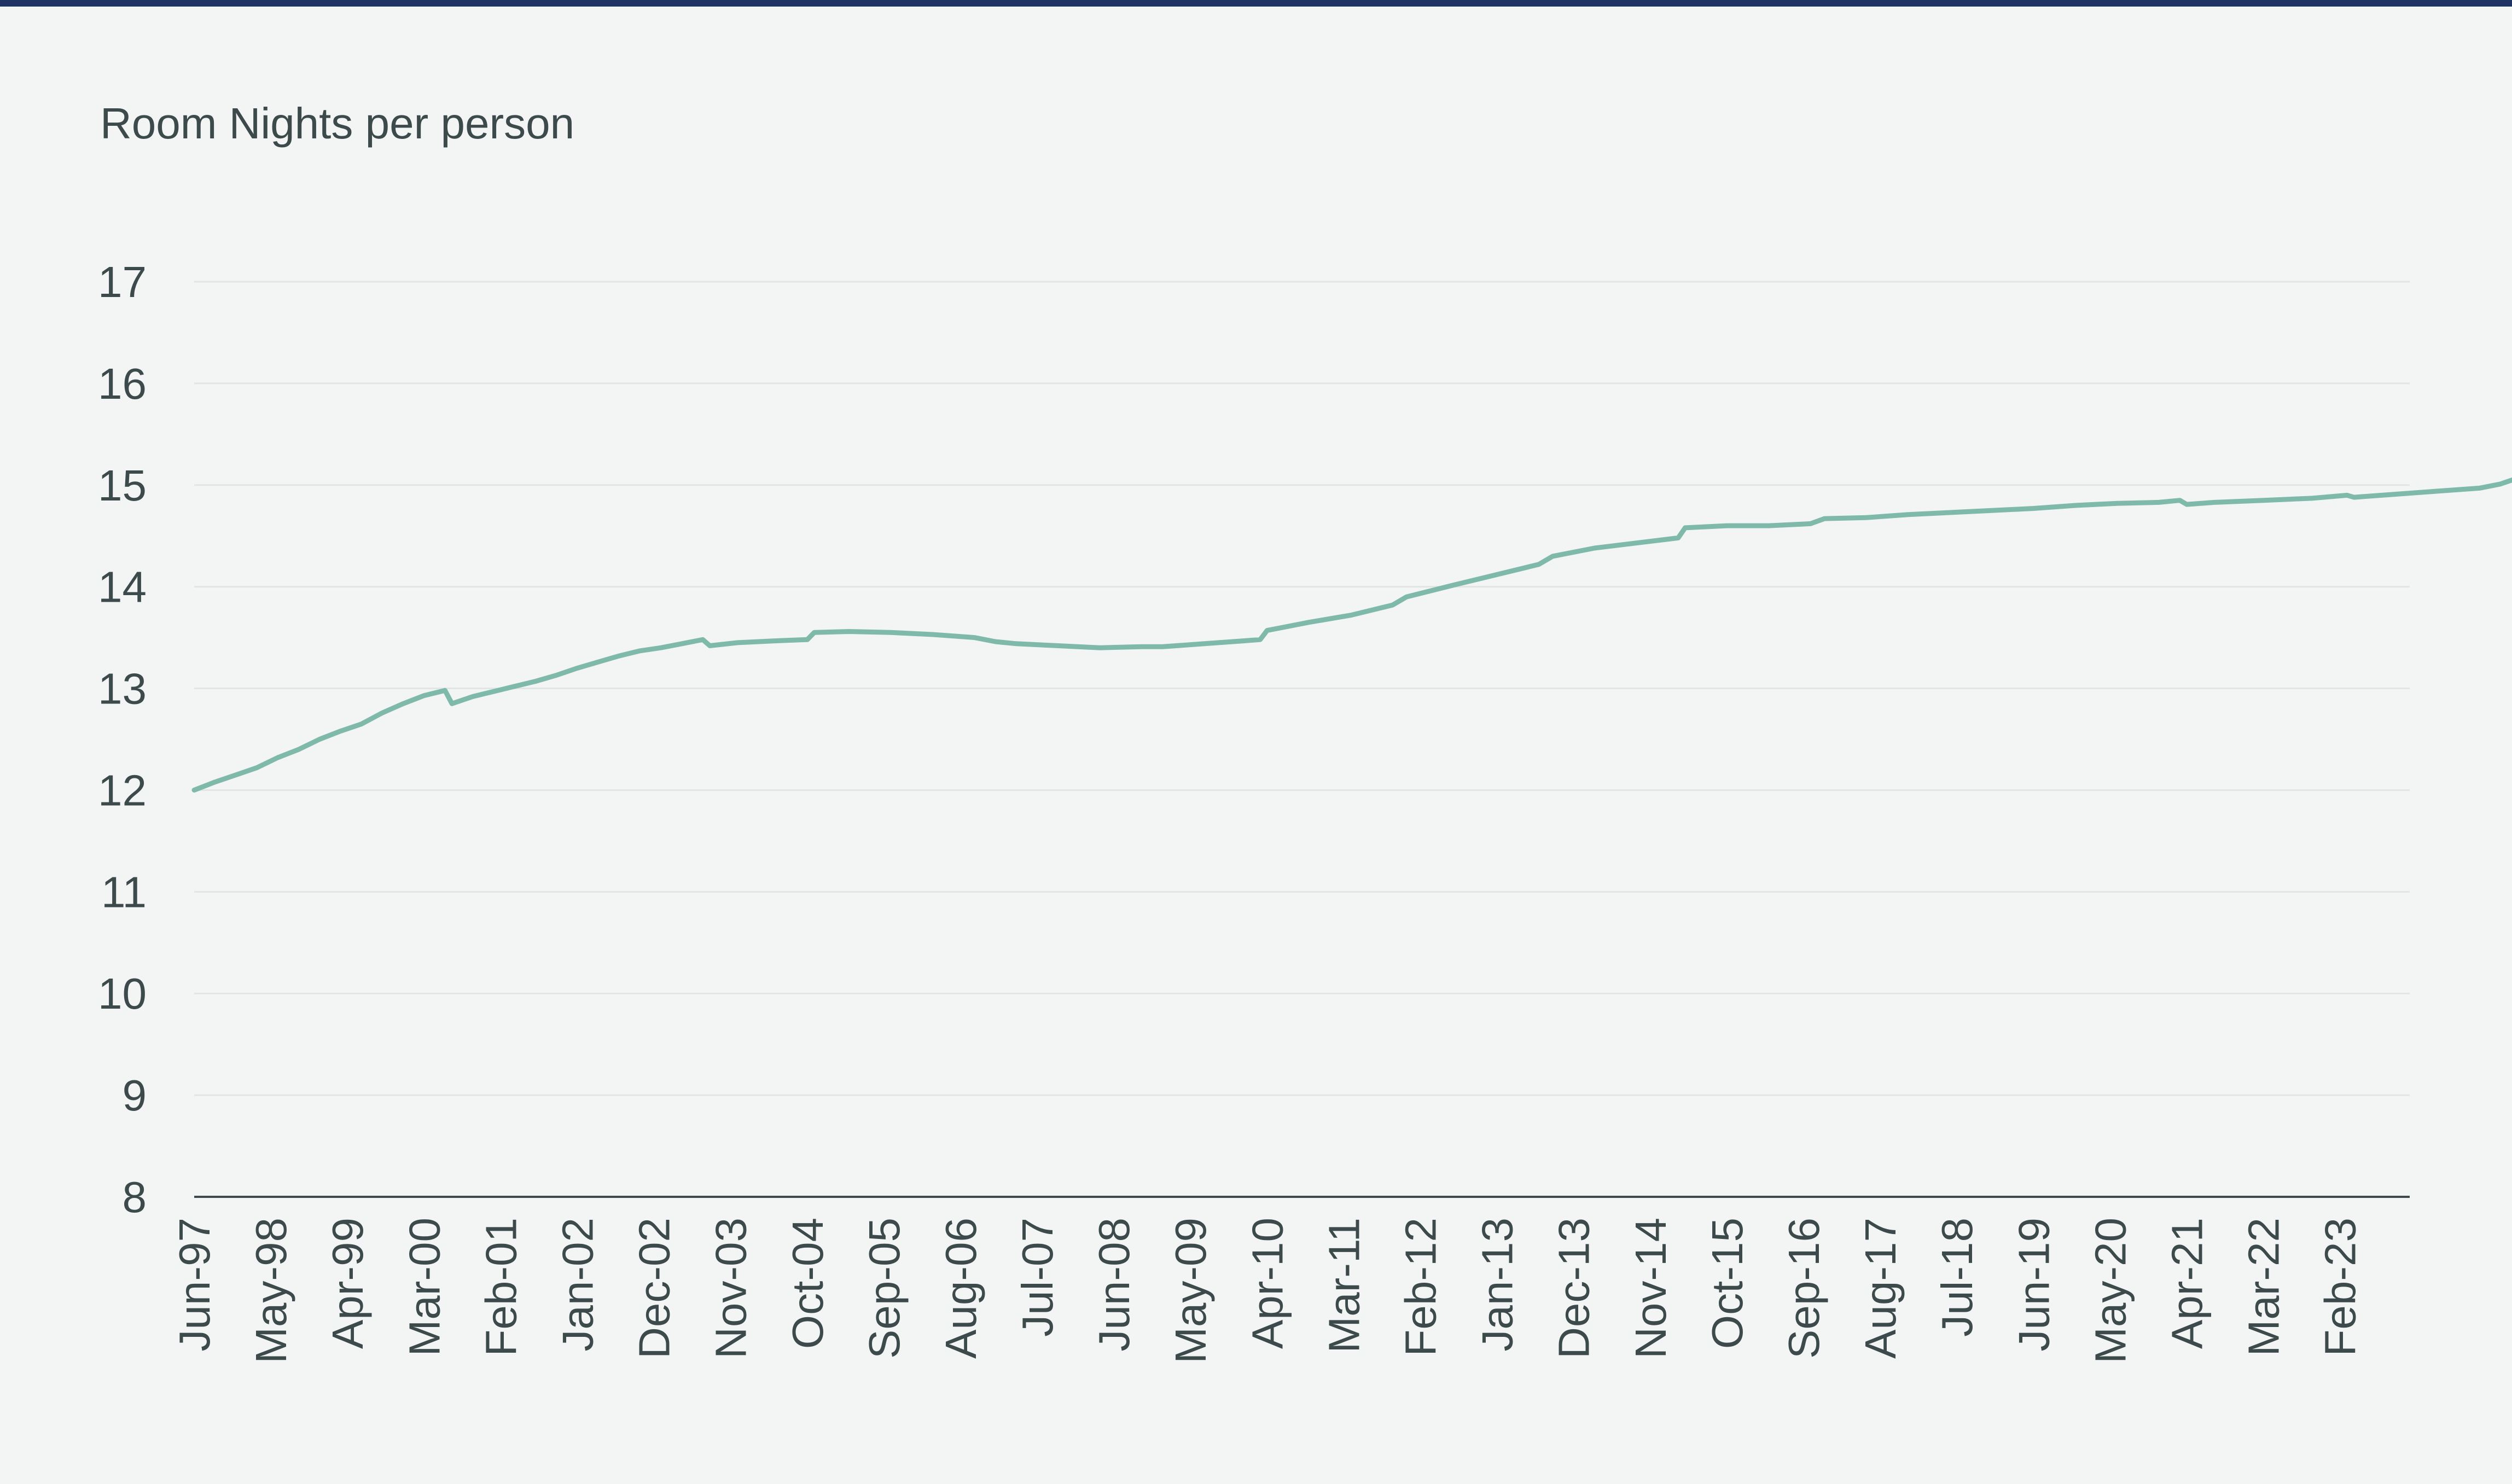 This screenshot has height=1484, width=2512. I want to click on x-tick-label: Oct-04, so click(807, 1283).